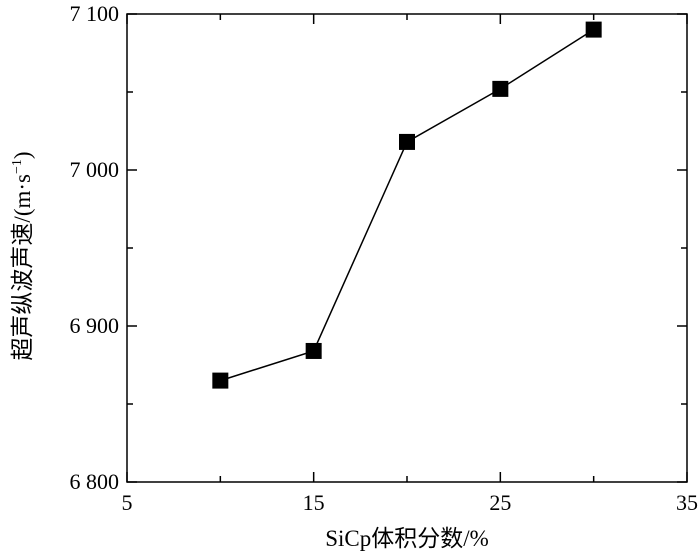 This screenshot has height=556, width=700. What do you see at coordinates (314, 502) in the screenshot?
I see `x-tick-label: 15` at bounding box center [314, 502].